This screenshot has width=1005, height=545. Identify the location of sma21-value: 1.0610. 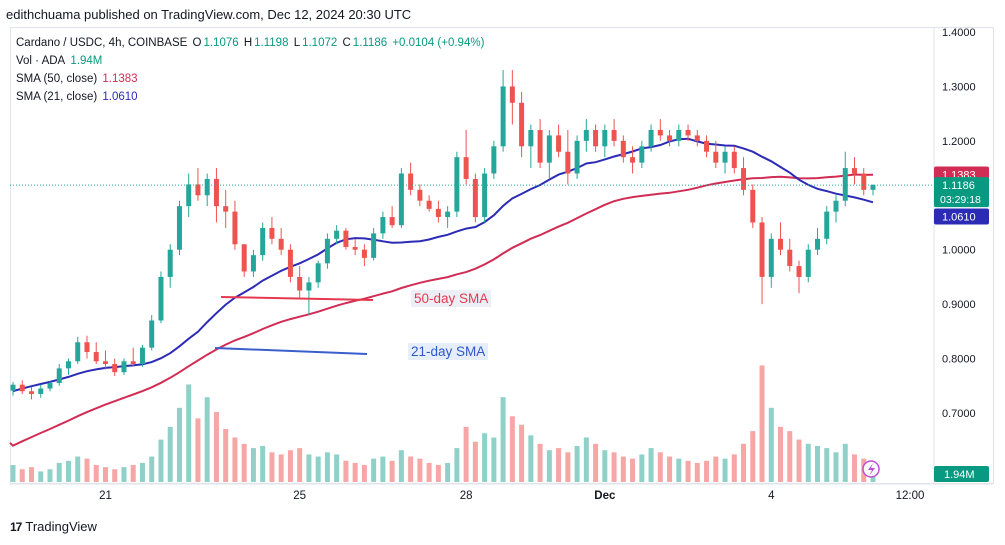
(120, 97).